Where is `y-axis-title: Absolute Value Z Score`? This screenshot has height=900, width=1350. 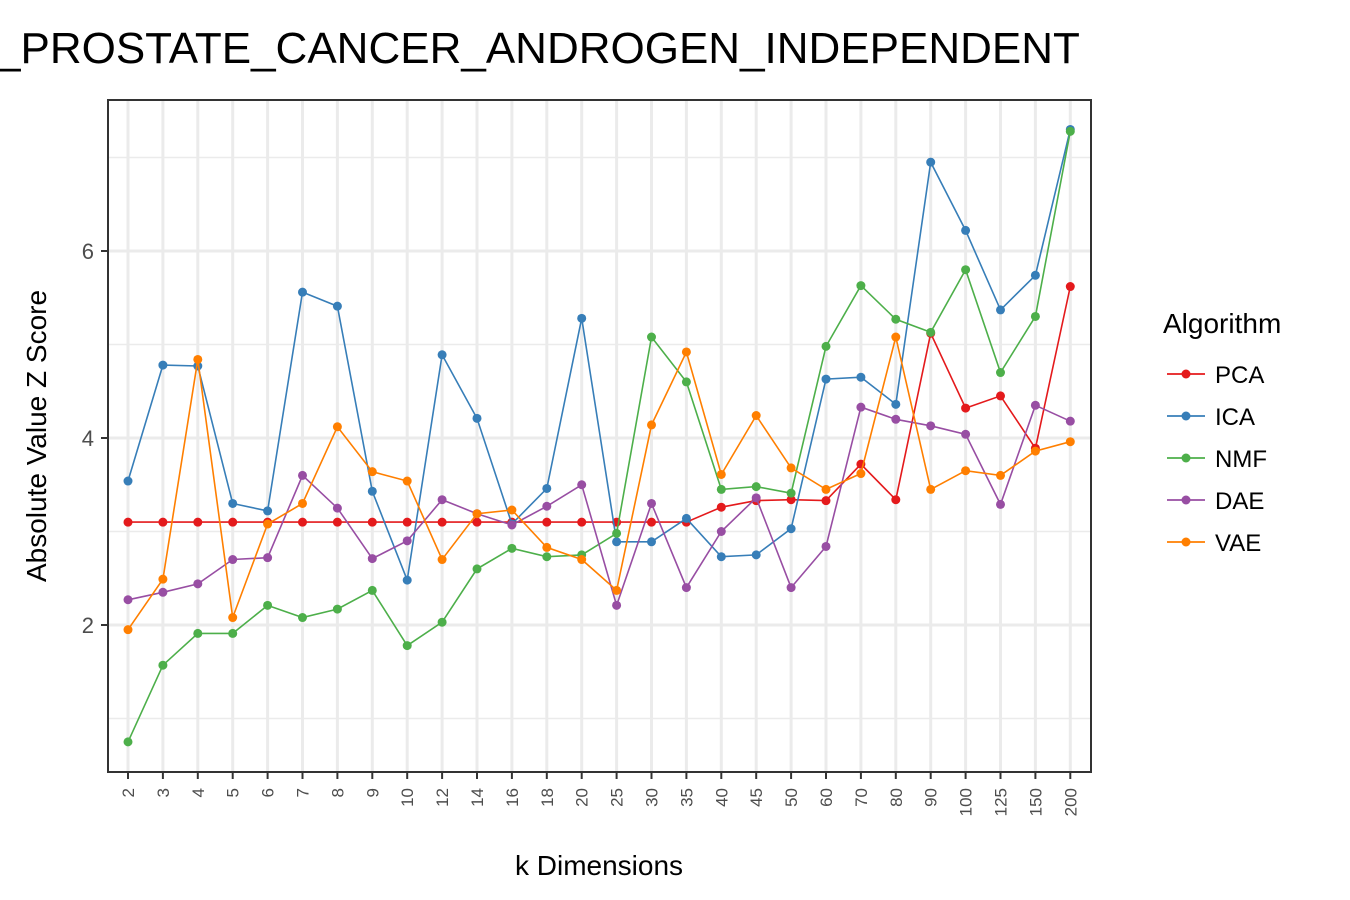 y-axis-title: Absolute Value Z Score is located at coordinates (36, 436).